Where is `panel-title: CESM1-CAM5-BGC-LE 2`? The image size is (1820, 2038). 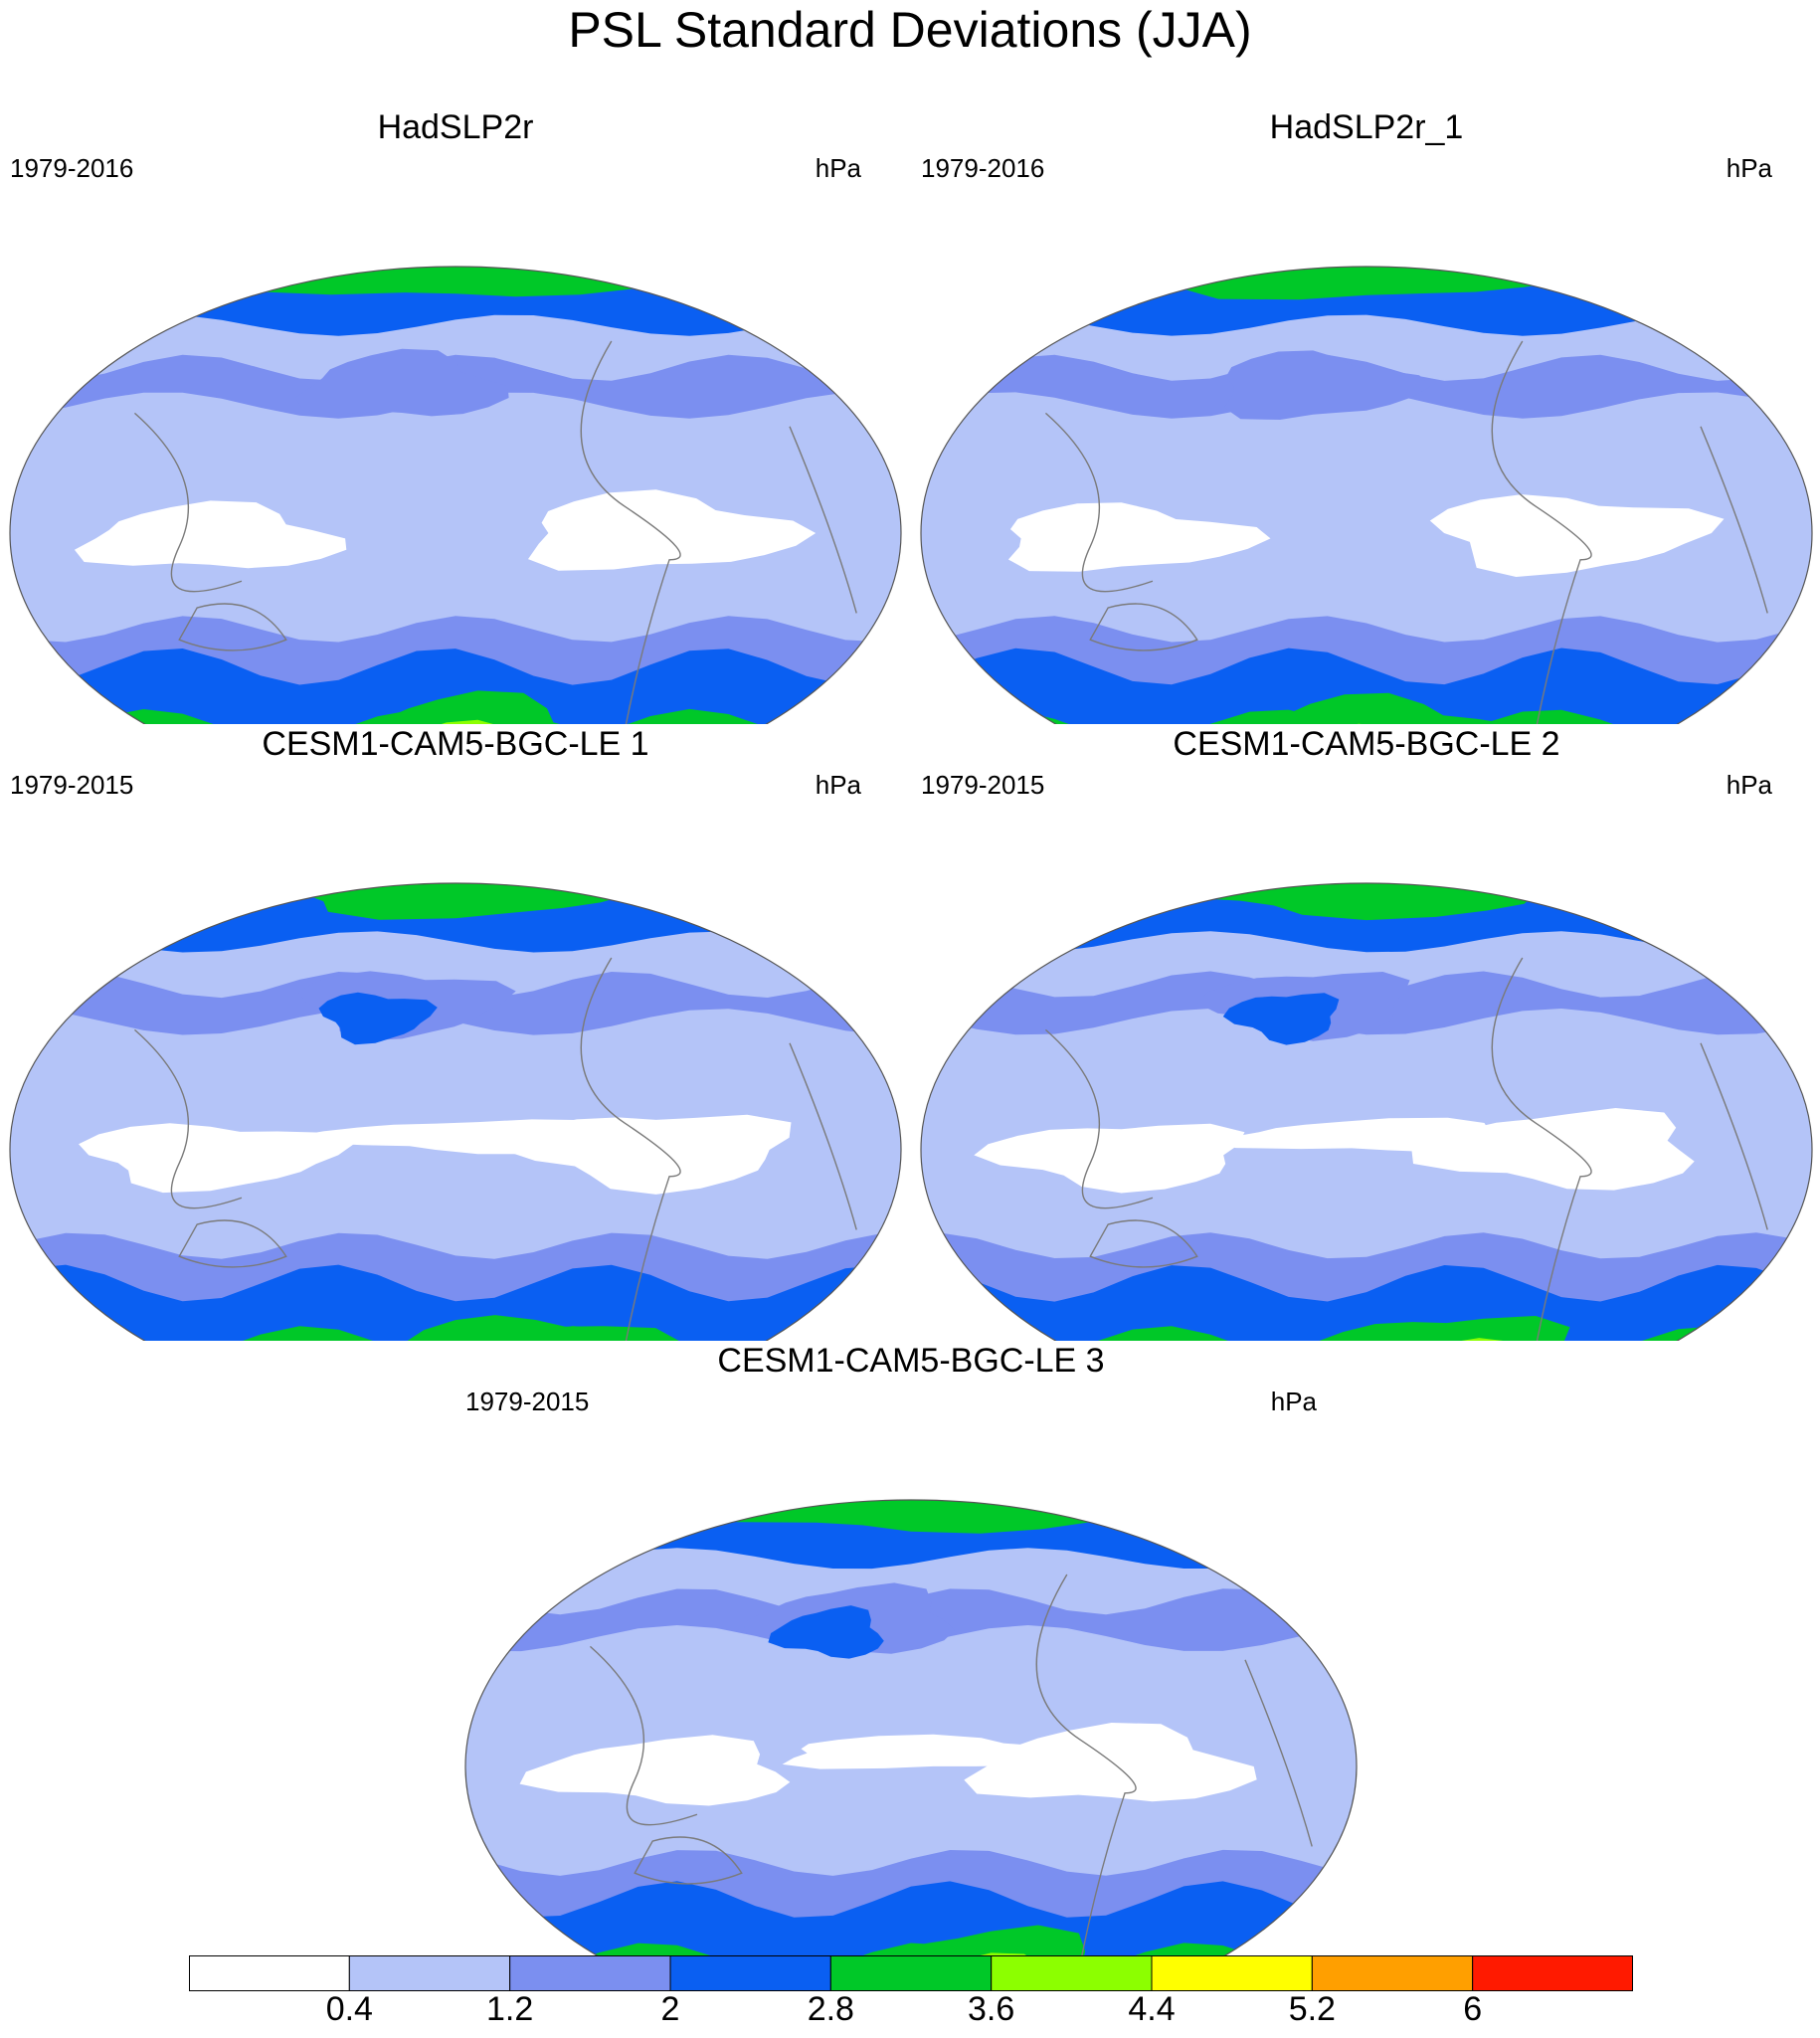 panel-title: CESM1-CAM5-BGC-LE 2 is located at coordinates (1366, 744).